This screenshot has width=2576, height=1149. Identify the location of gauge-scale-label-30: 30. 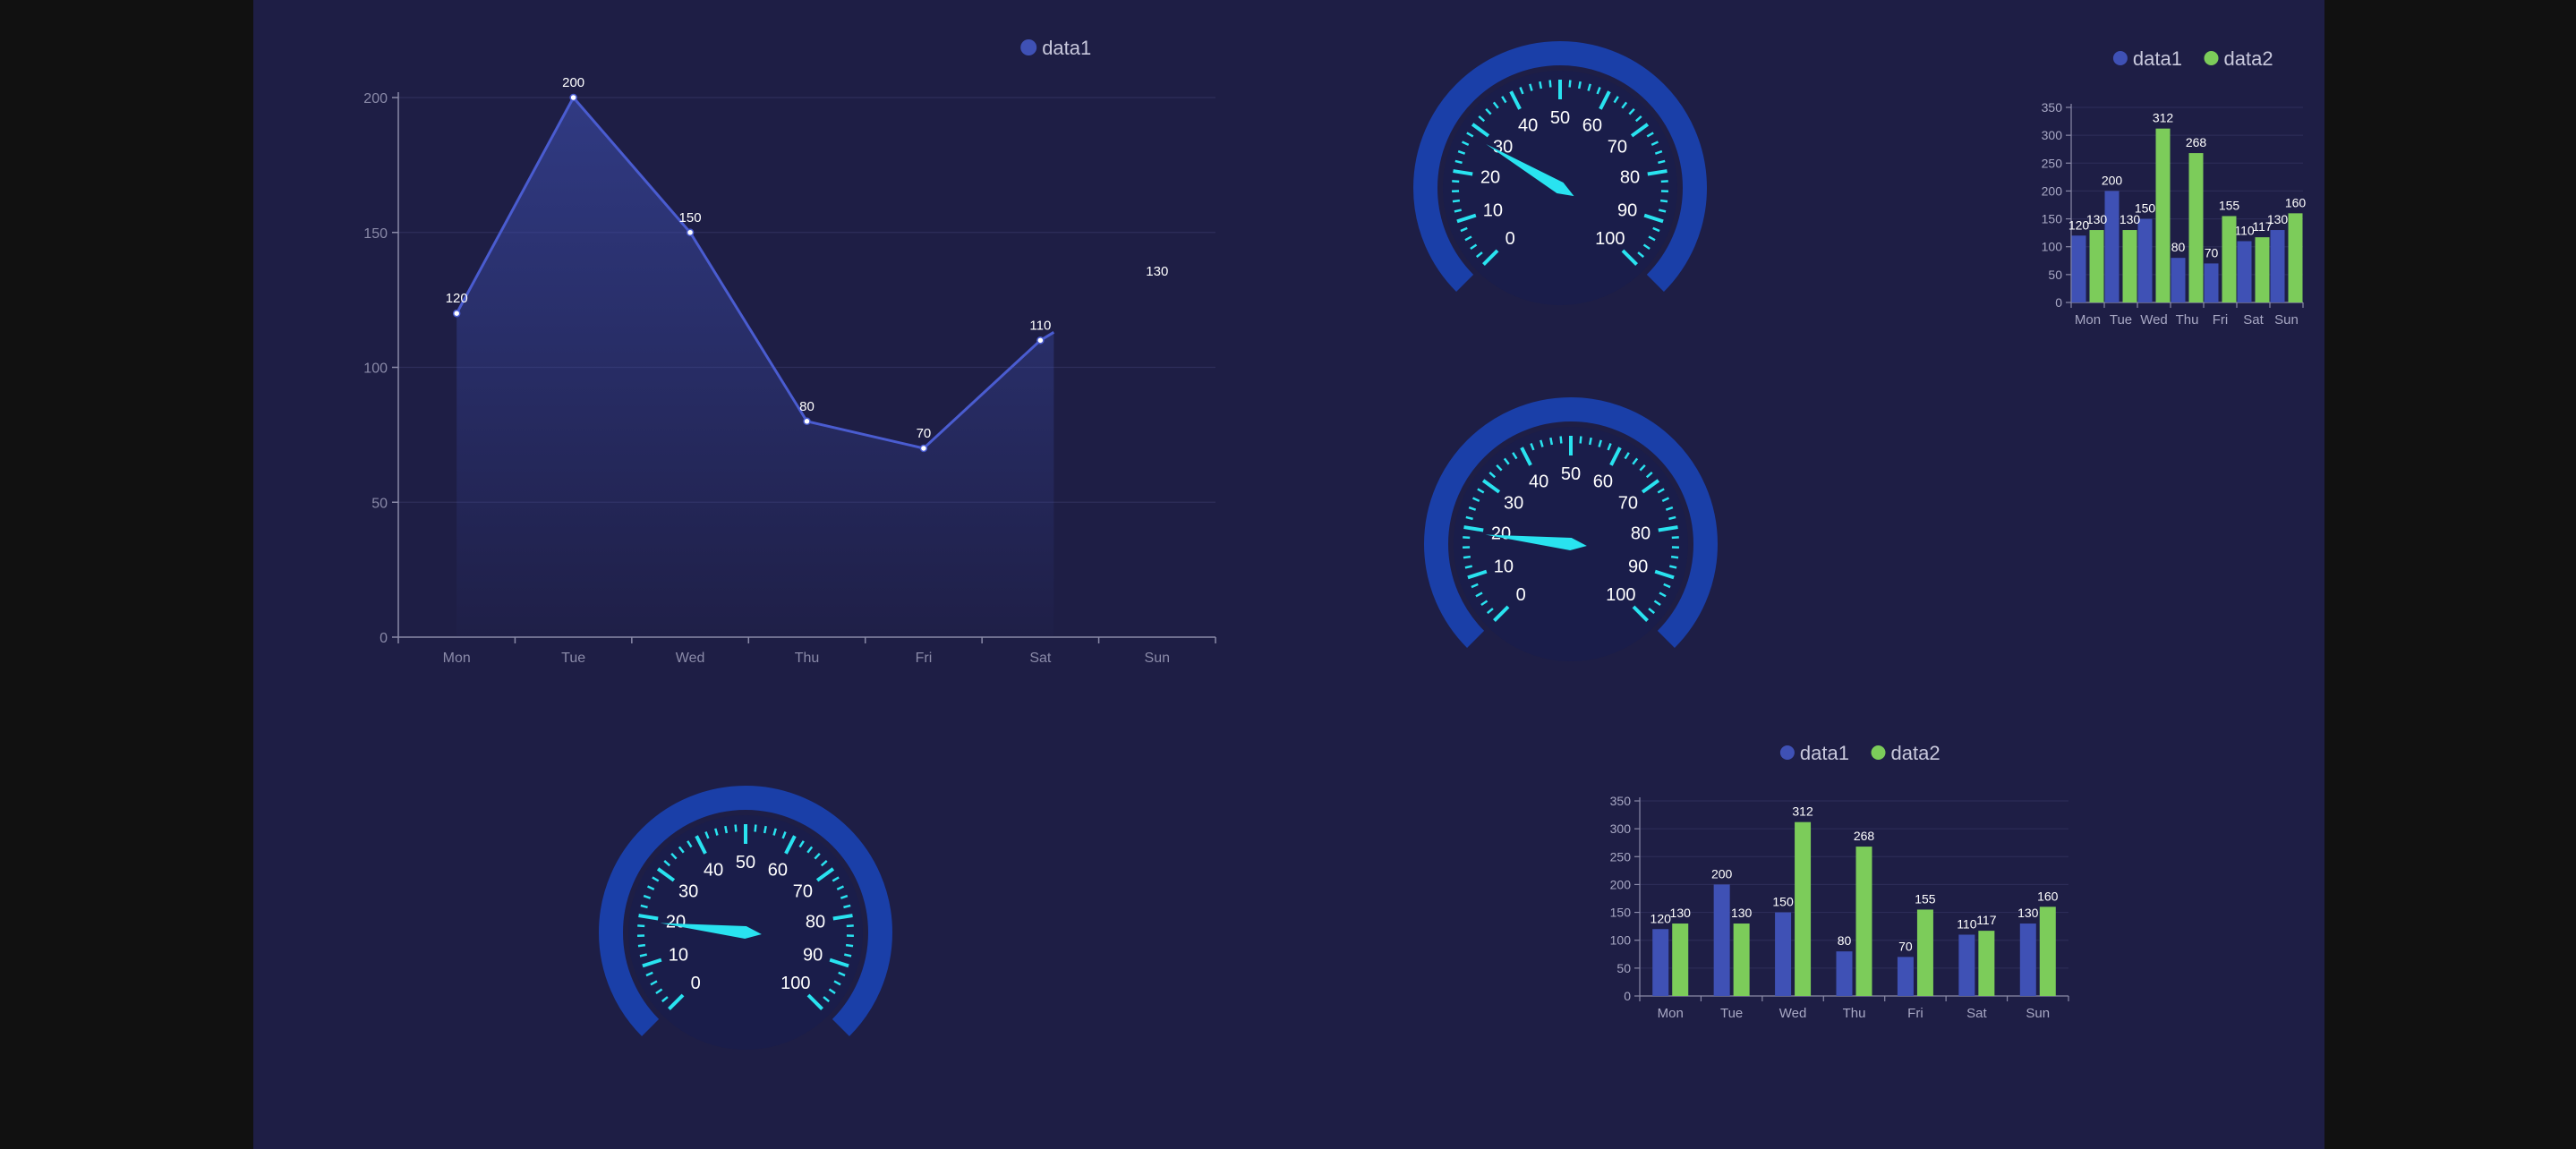
(1513, 504).